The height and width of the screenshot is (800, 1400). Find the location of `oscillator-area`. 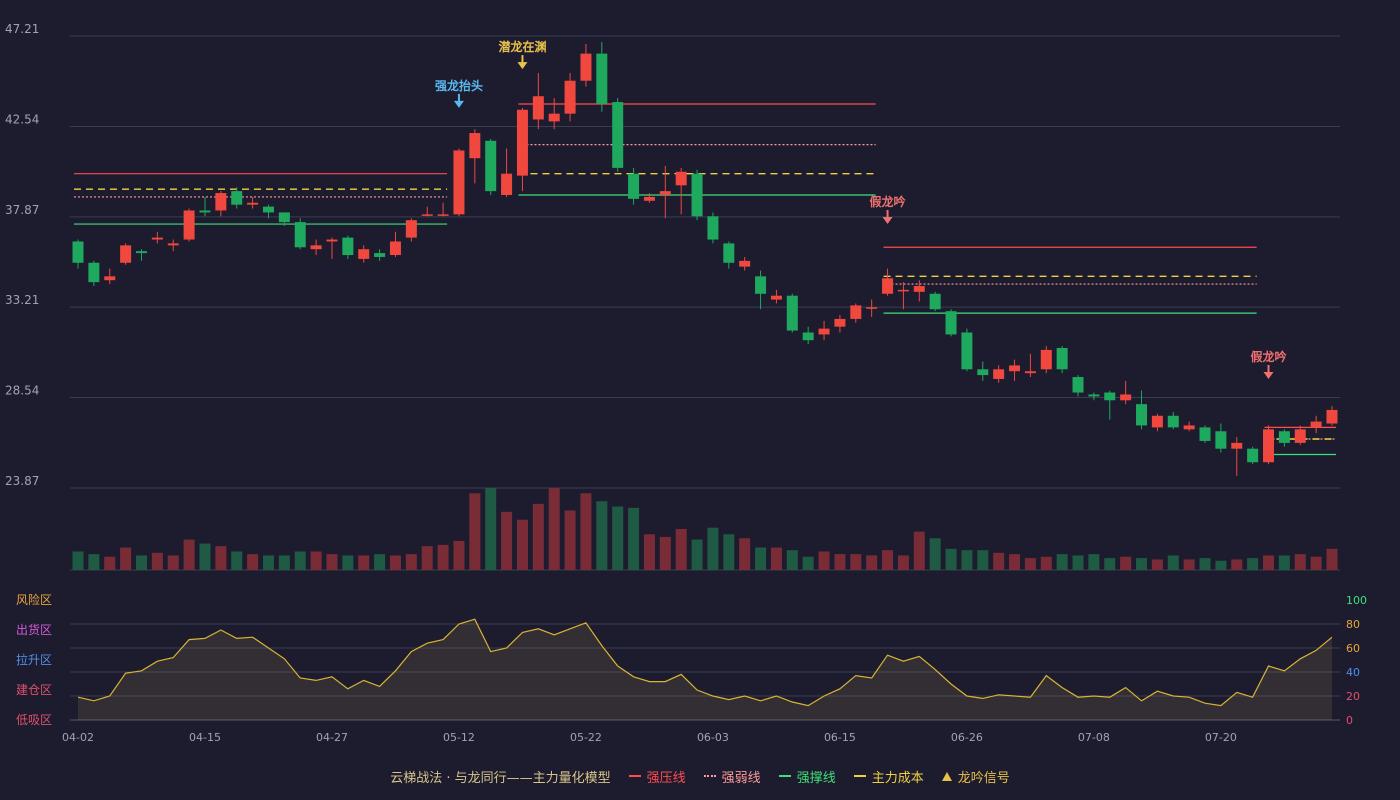

oscillator-area is located at coordinates (705, 669).